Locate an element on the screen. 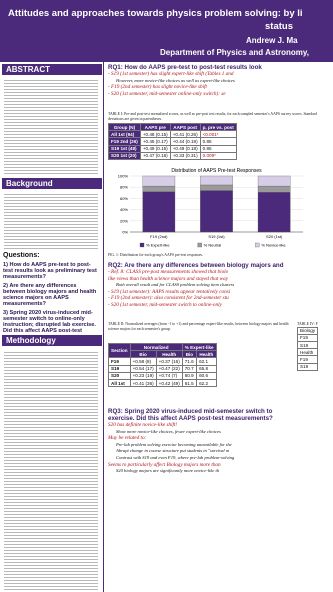  cell: 61.5 is located at coordinates (189, 383).